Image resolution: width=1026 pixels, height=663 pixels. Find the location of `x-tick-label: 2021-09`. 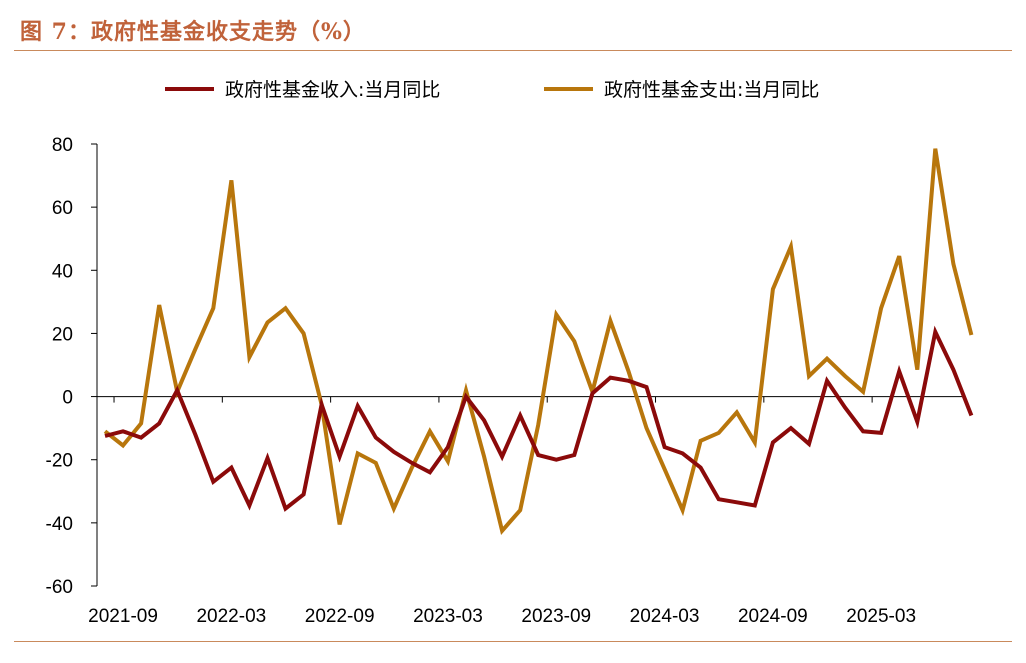

x-tick-label: 2021-09 is located at coordinates (123, 616).